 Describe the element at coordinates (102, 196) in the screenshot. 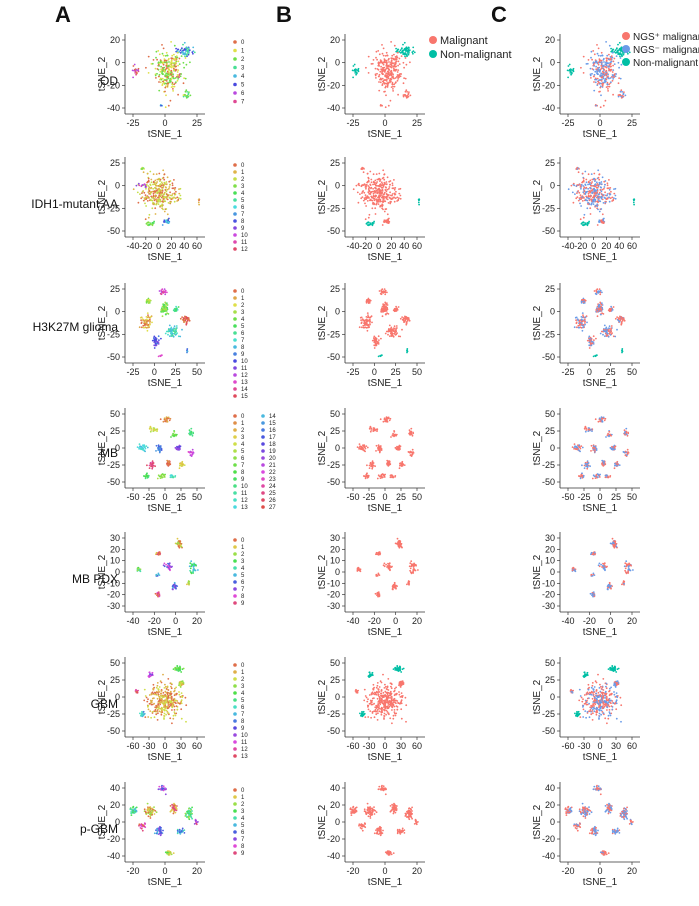

I see `y-axis-title: tSNE_2` at that location.